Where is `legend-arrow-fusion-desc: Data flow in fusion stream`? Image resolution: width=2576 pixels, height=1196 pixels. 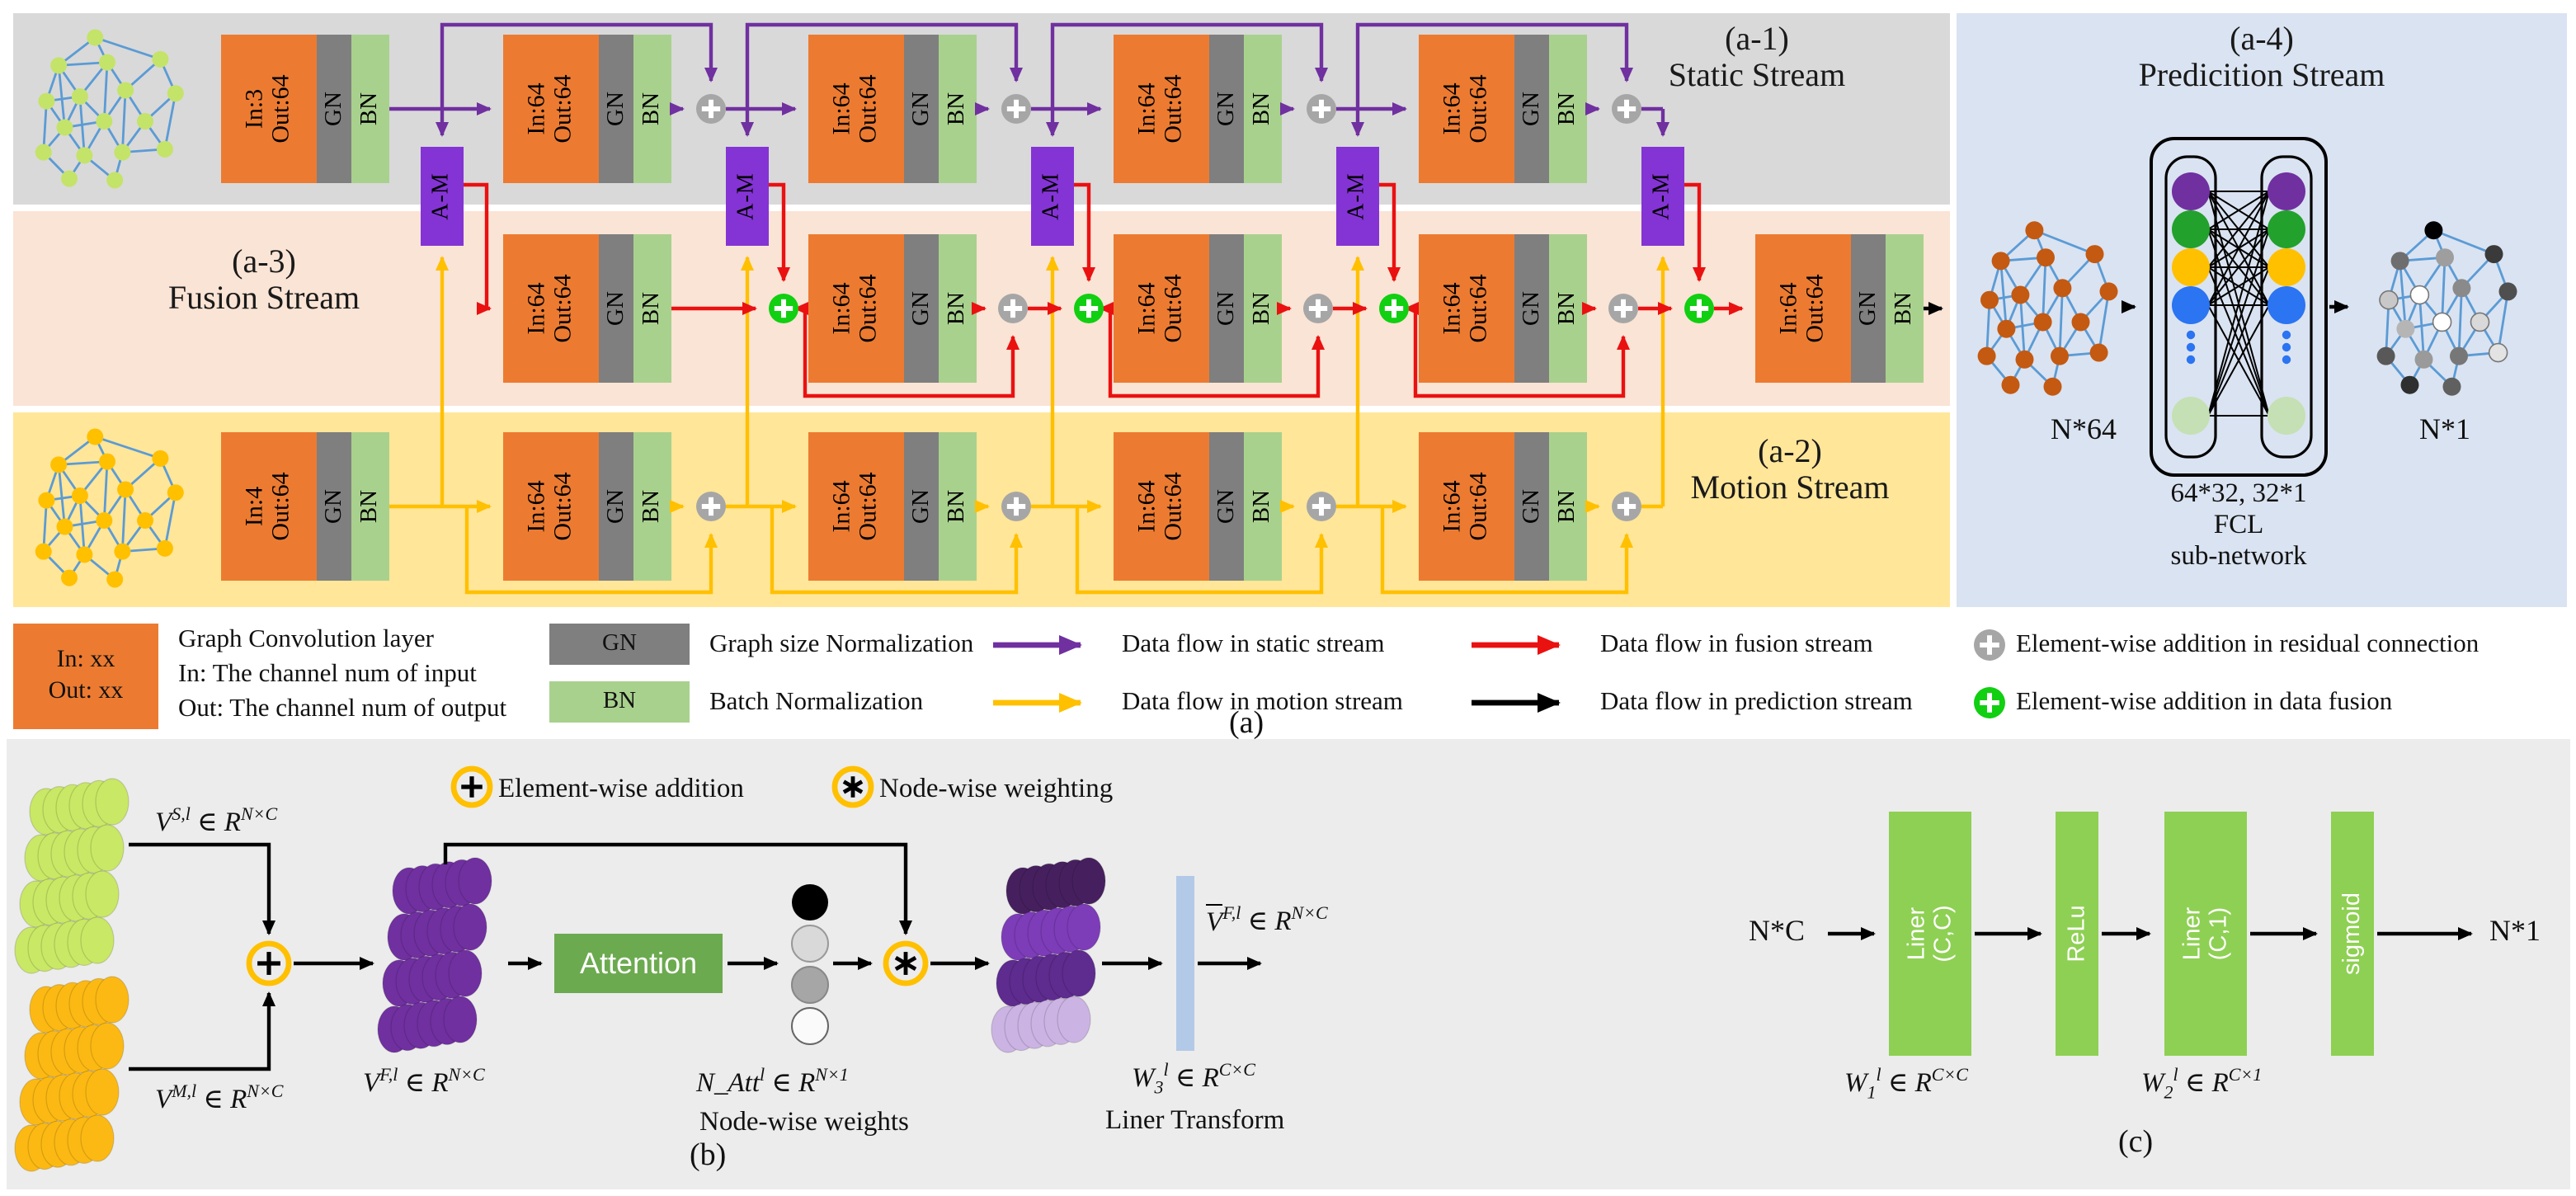
legend-arrow-fusion-desc: Data flow in fusion stream is located at coordinates (1737, 644).